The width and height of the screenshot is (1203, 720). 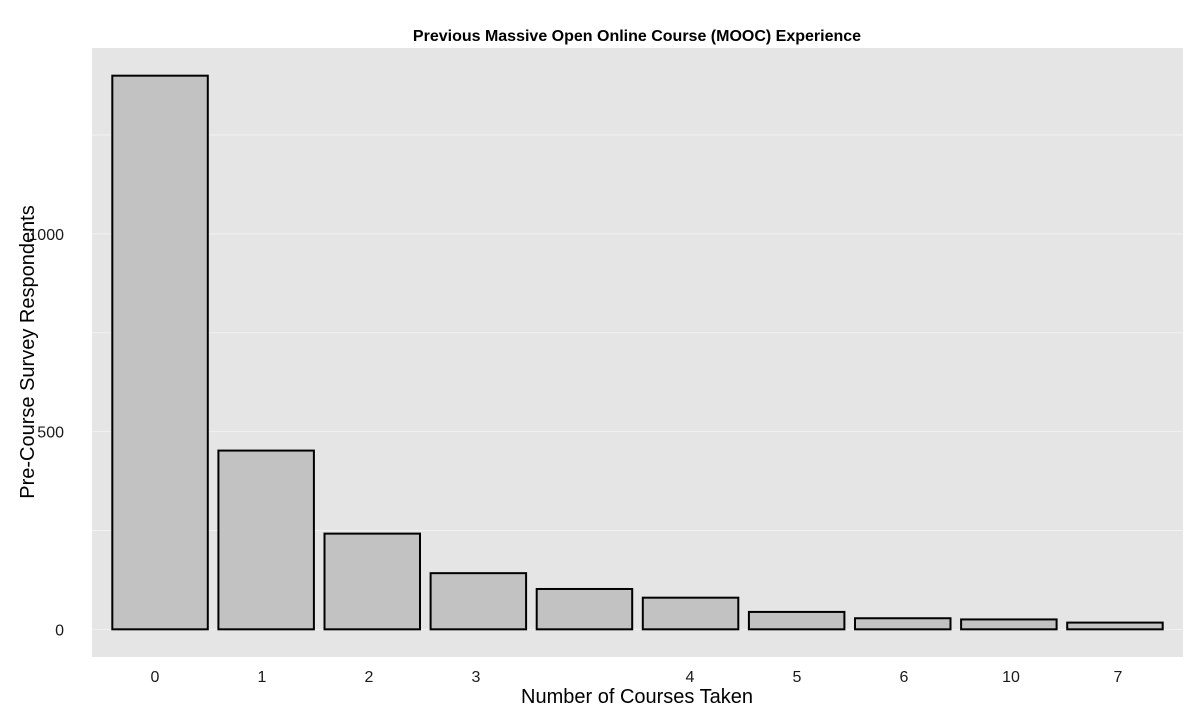 What do you see at coordinates (369, 677) in the screenshot?
I see `x-tick-label: 2` at bounding box center [369, 677].